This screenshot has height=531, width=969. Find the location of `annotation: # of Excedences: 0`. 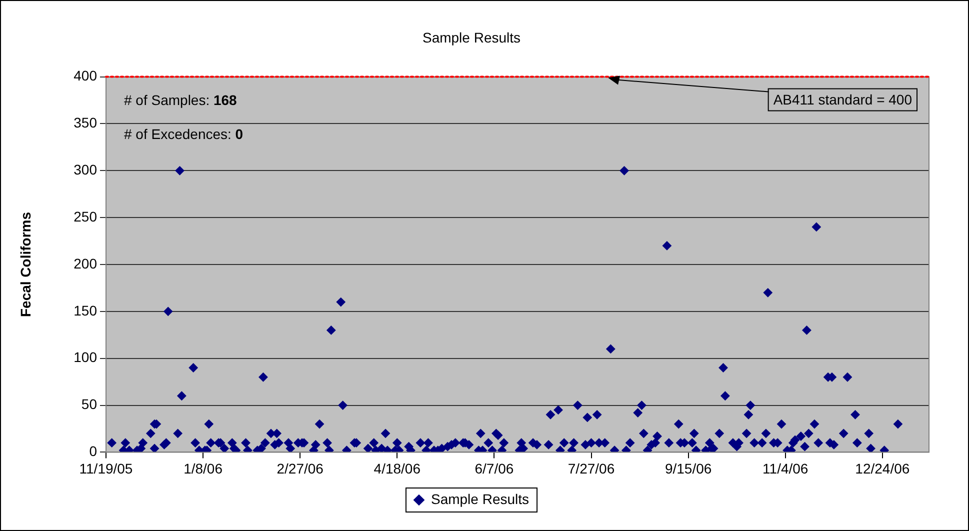

annotation: # of Excedences: 0 is located at coordinates (184, 134).